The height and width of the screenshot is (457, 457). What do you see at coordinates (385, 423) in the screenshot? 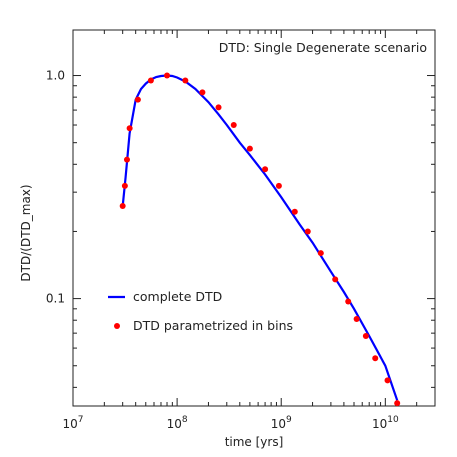
I see `x-tick-label: 10¹⁰` at bounding box center [385, 423].